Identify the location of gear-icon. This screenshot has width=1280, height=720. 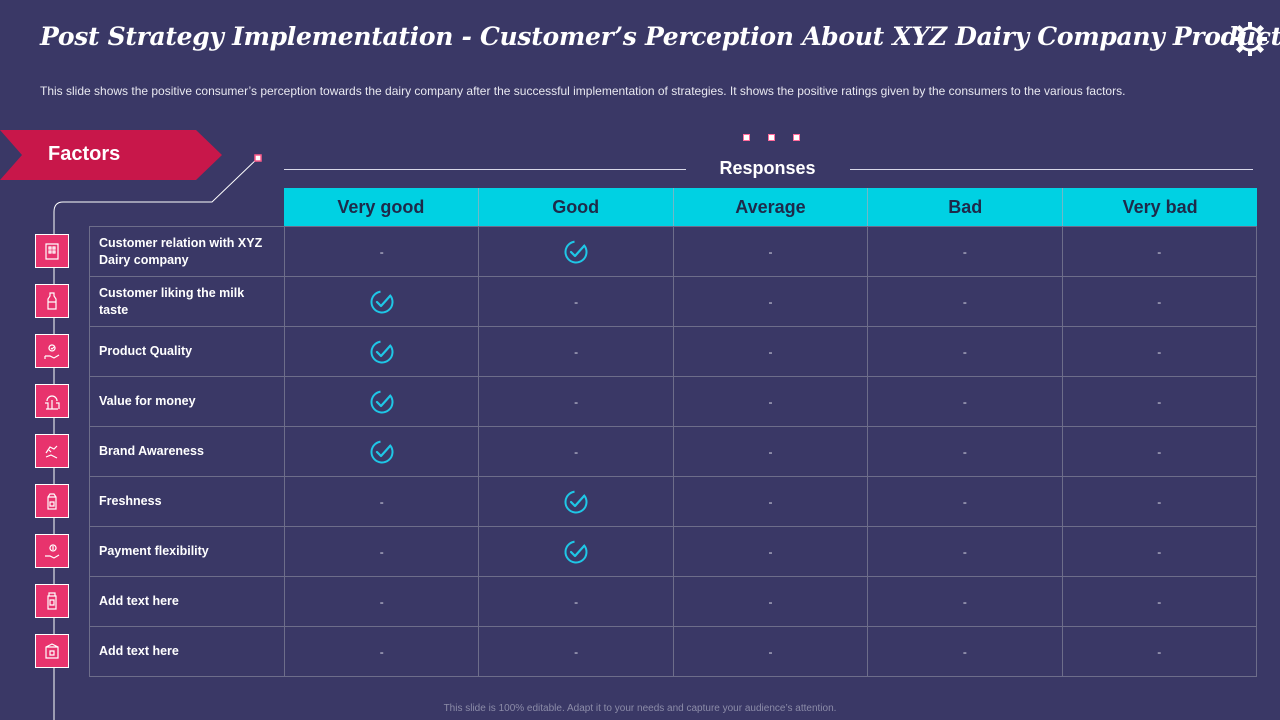
(1250, 39).